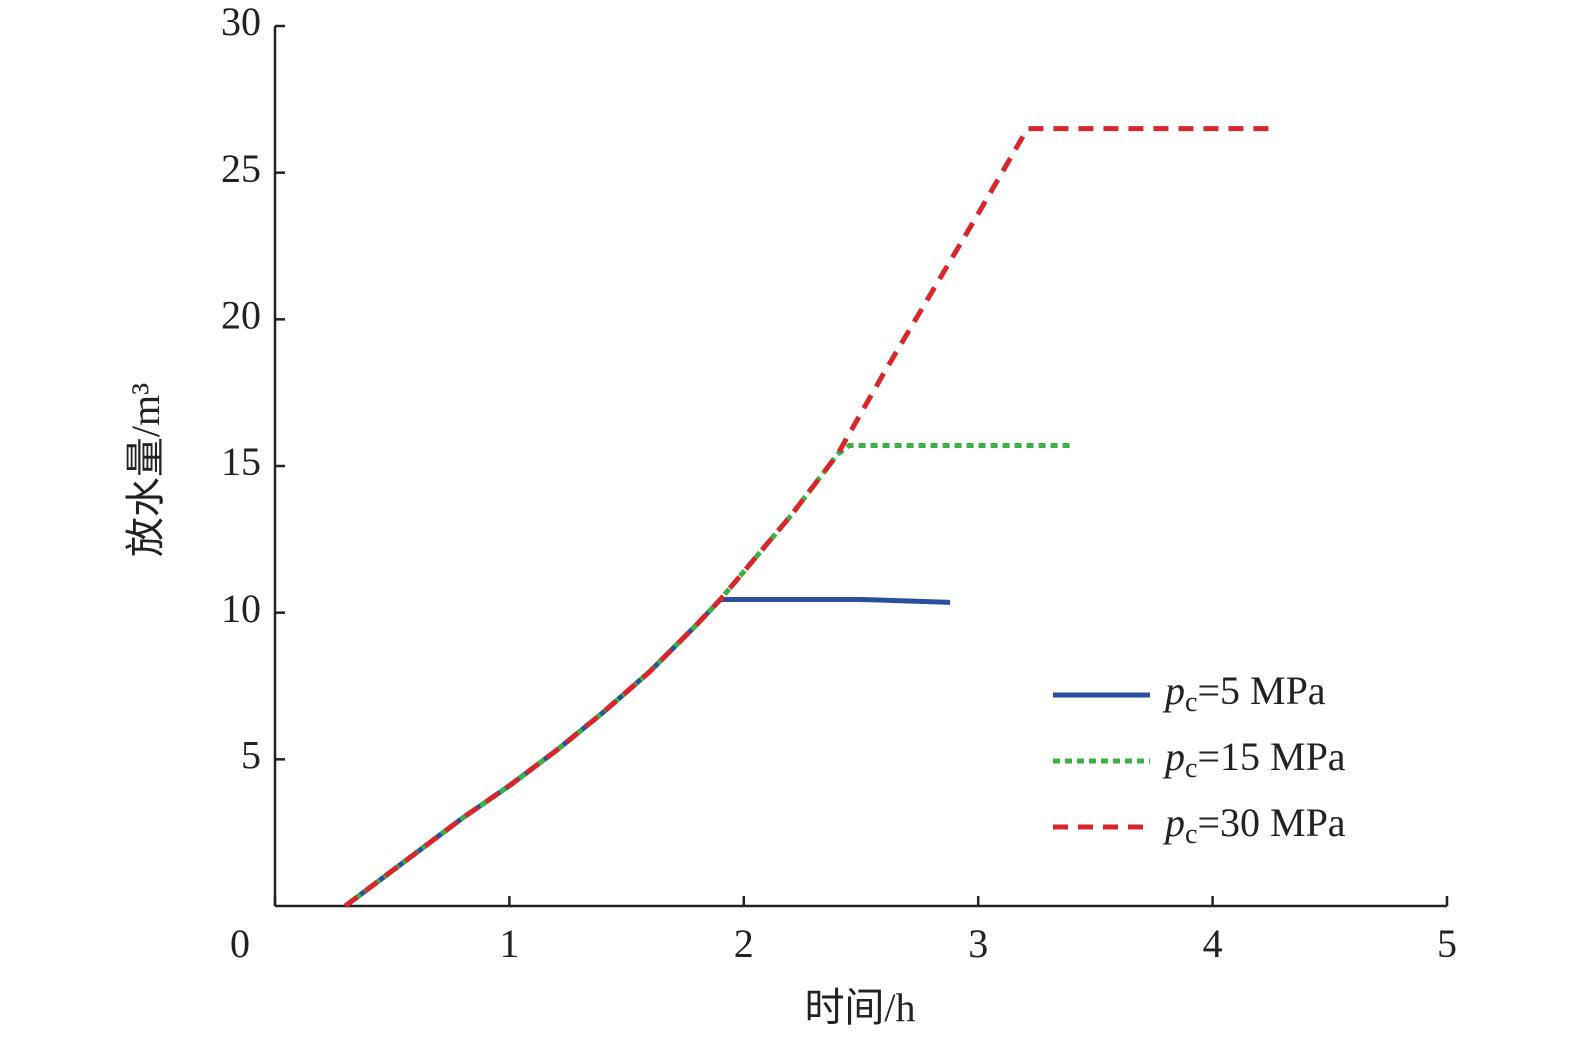  Describe the element at coordinates (744, 943) in the screenshot. I see `x-tick-label: 2` at that location.